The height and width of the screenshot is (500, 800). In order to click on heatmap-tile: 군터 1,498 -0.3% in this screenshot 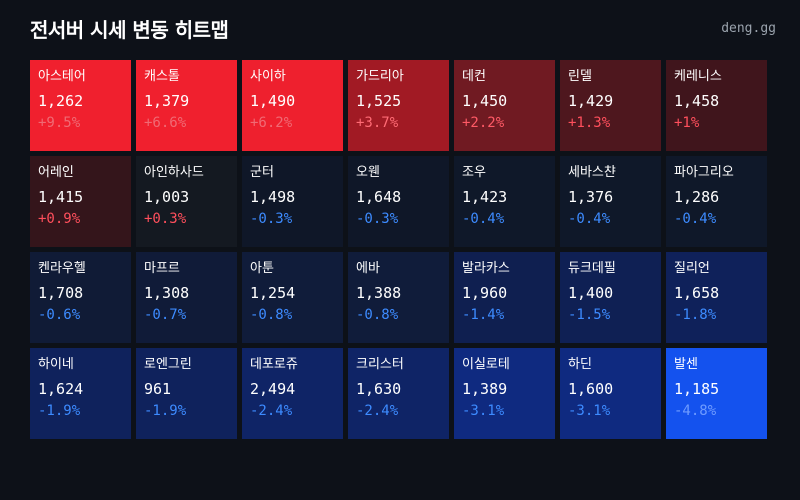, I will do `click(292, 201)`.